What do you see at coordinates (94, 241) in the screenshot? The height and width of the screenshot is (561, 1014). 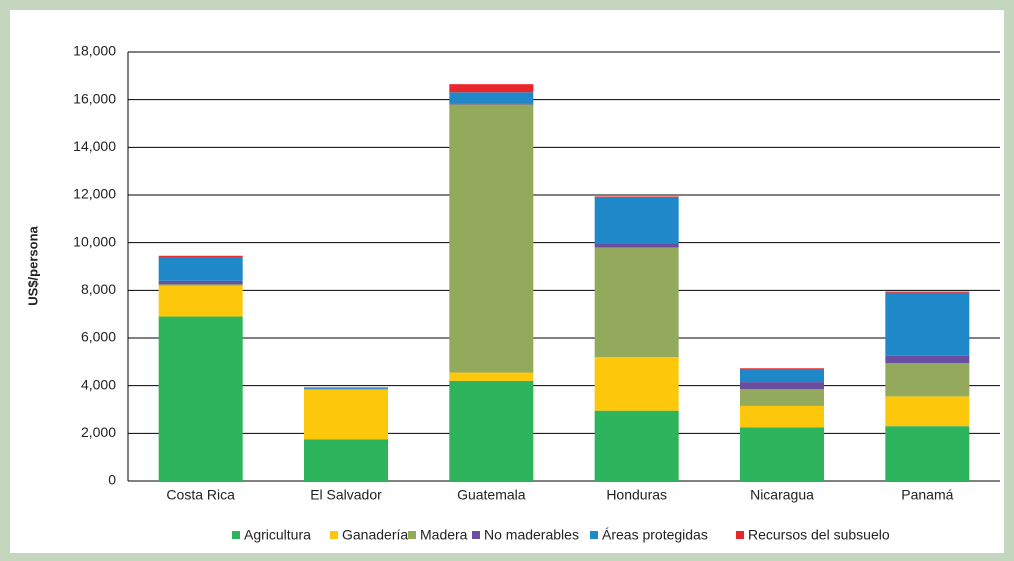 I see `y-tick-label: 10,000` at bounding box center [94, 241].